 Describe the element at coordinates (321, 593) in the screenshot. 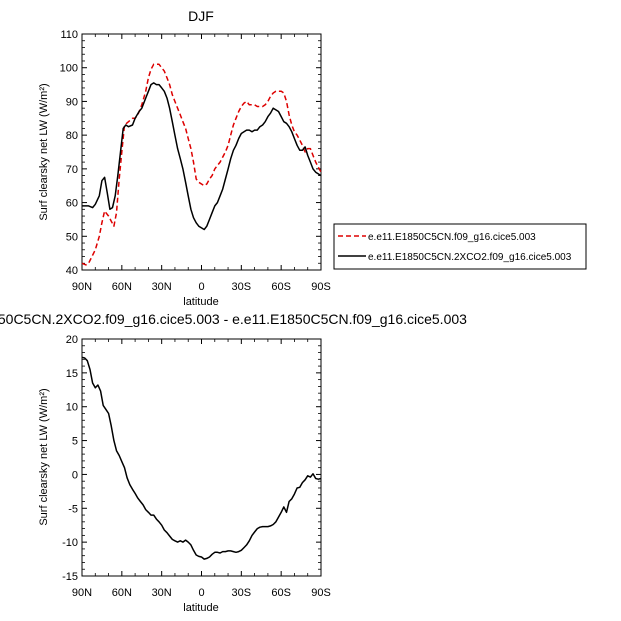

I see `bottom-x-tick-label: 90S` at that location.